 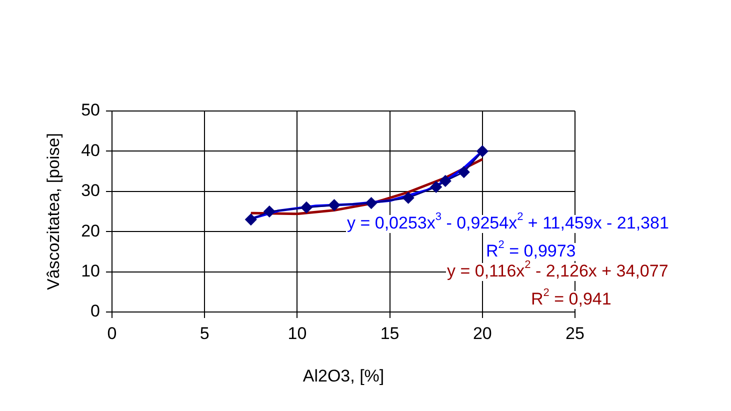 What do you see at coordinates (205, 333) in the screenshot?
I see `x-tick-label: 5` at bounding box center [205, 333].